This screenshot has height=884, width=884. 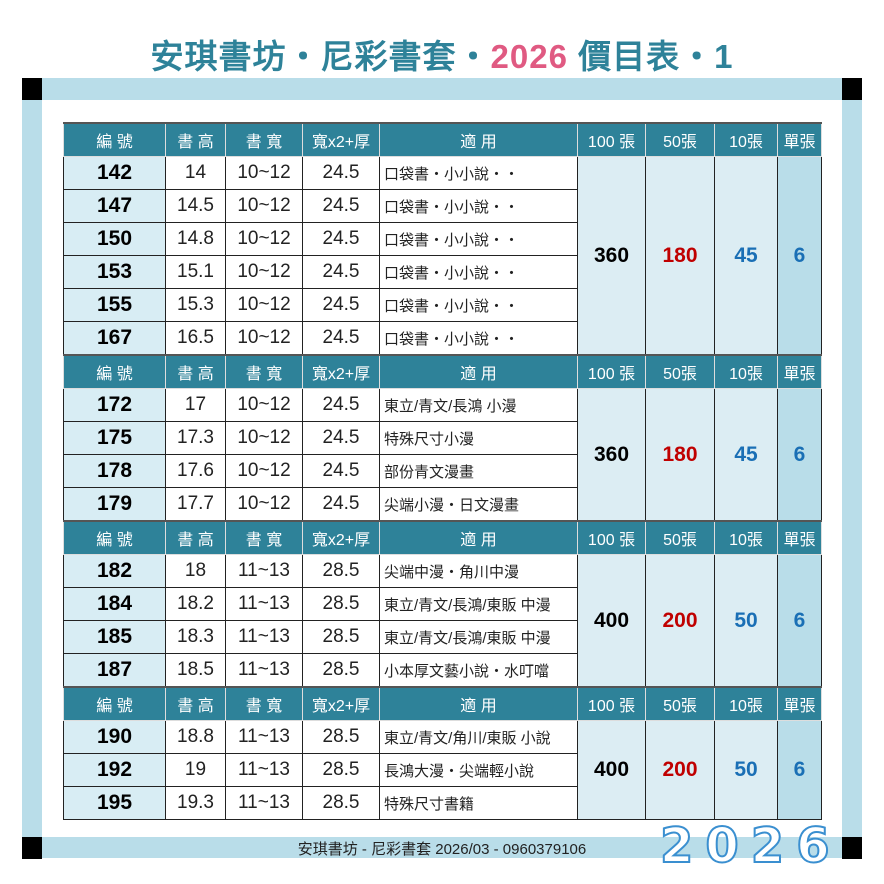 What do you see at coordinates (114, 571) in the screenshot?
I see `model-number: 182` at bounding box center [114, 571].